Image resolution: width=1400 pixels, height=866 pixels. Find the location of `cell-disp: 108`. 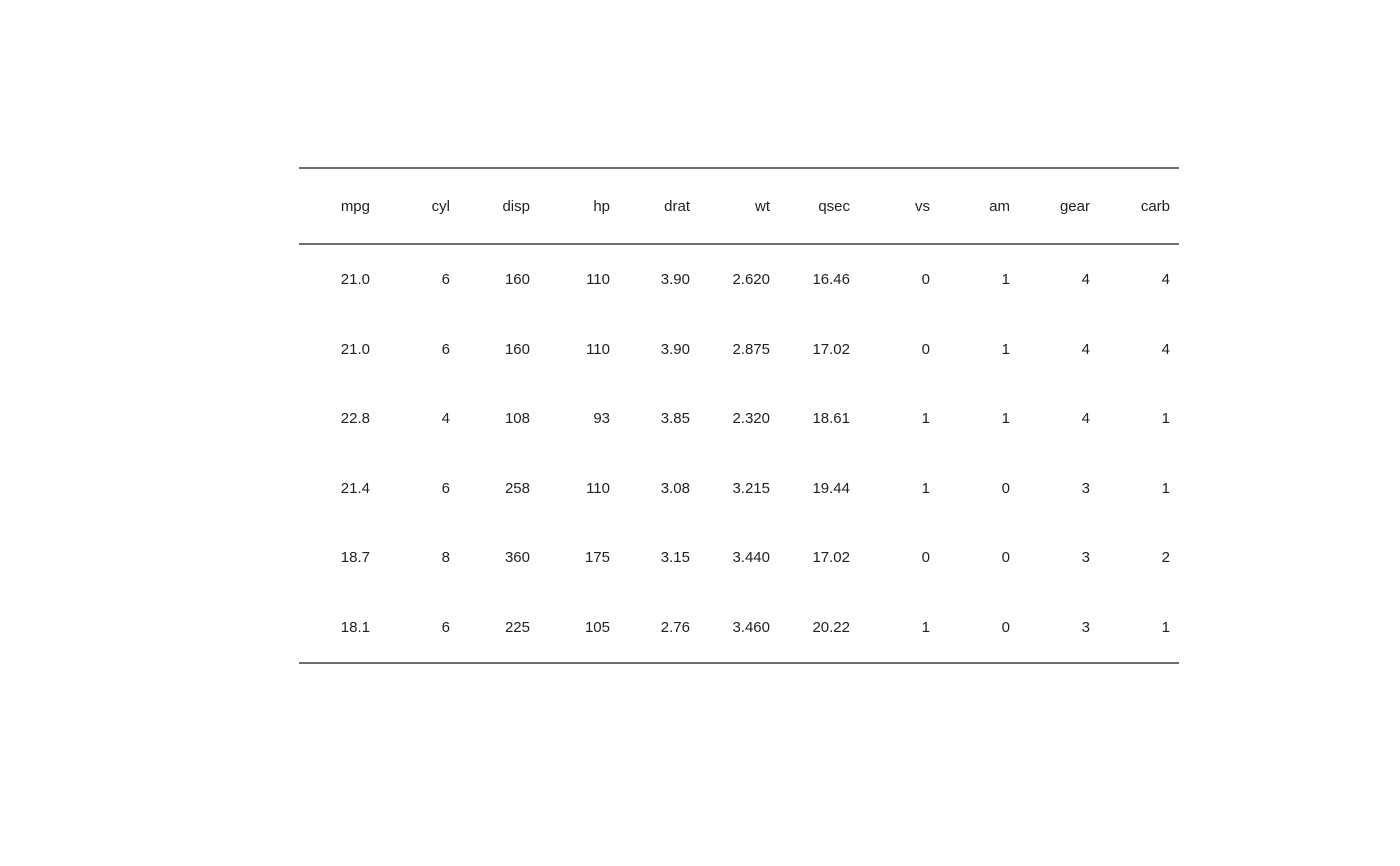

cell-disp: 108 is located at coordinates (517, 419).